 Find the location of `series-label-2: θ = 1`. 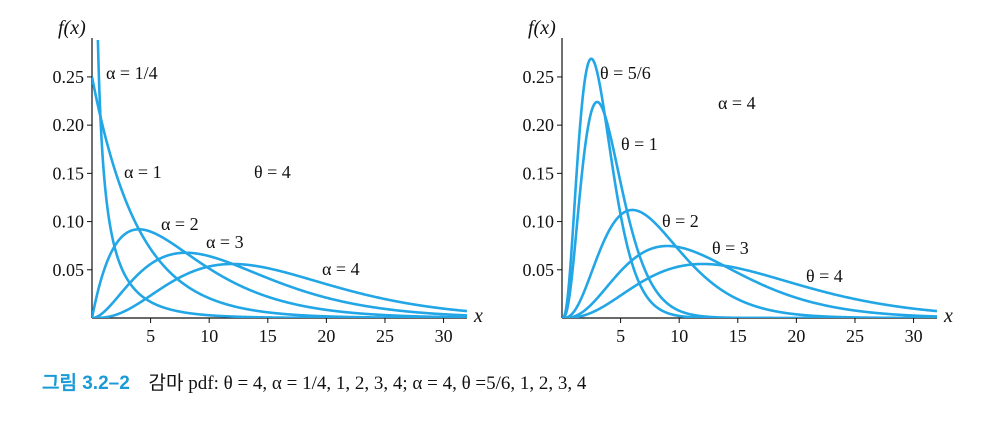

series-label-2: θ = 1 is located at coordinates (639, 144).